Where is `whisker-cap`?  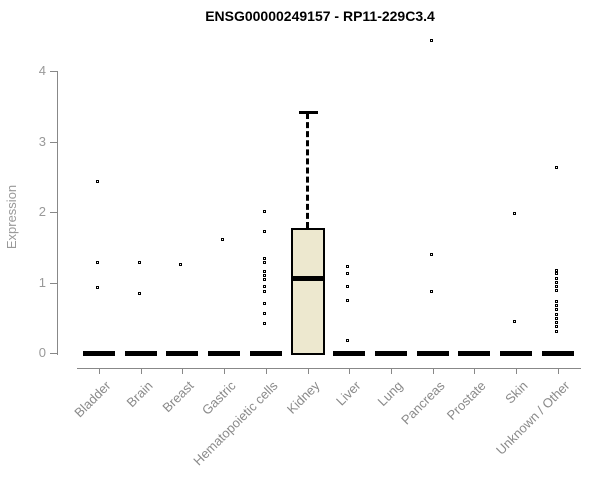
whisker-cap is located at coordinates (308, 112).